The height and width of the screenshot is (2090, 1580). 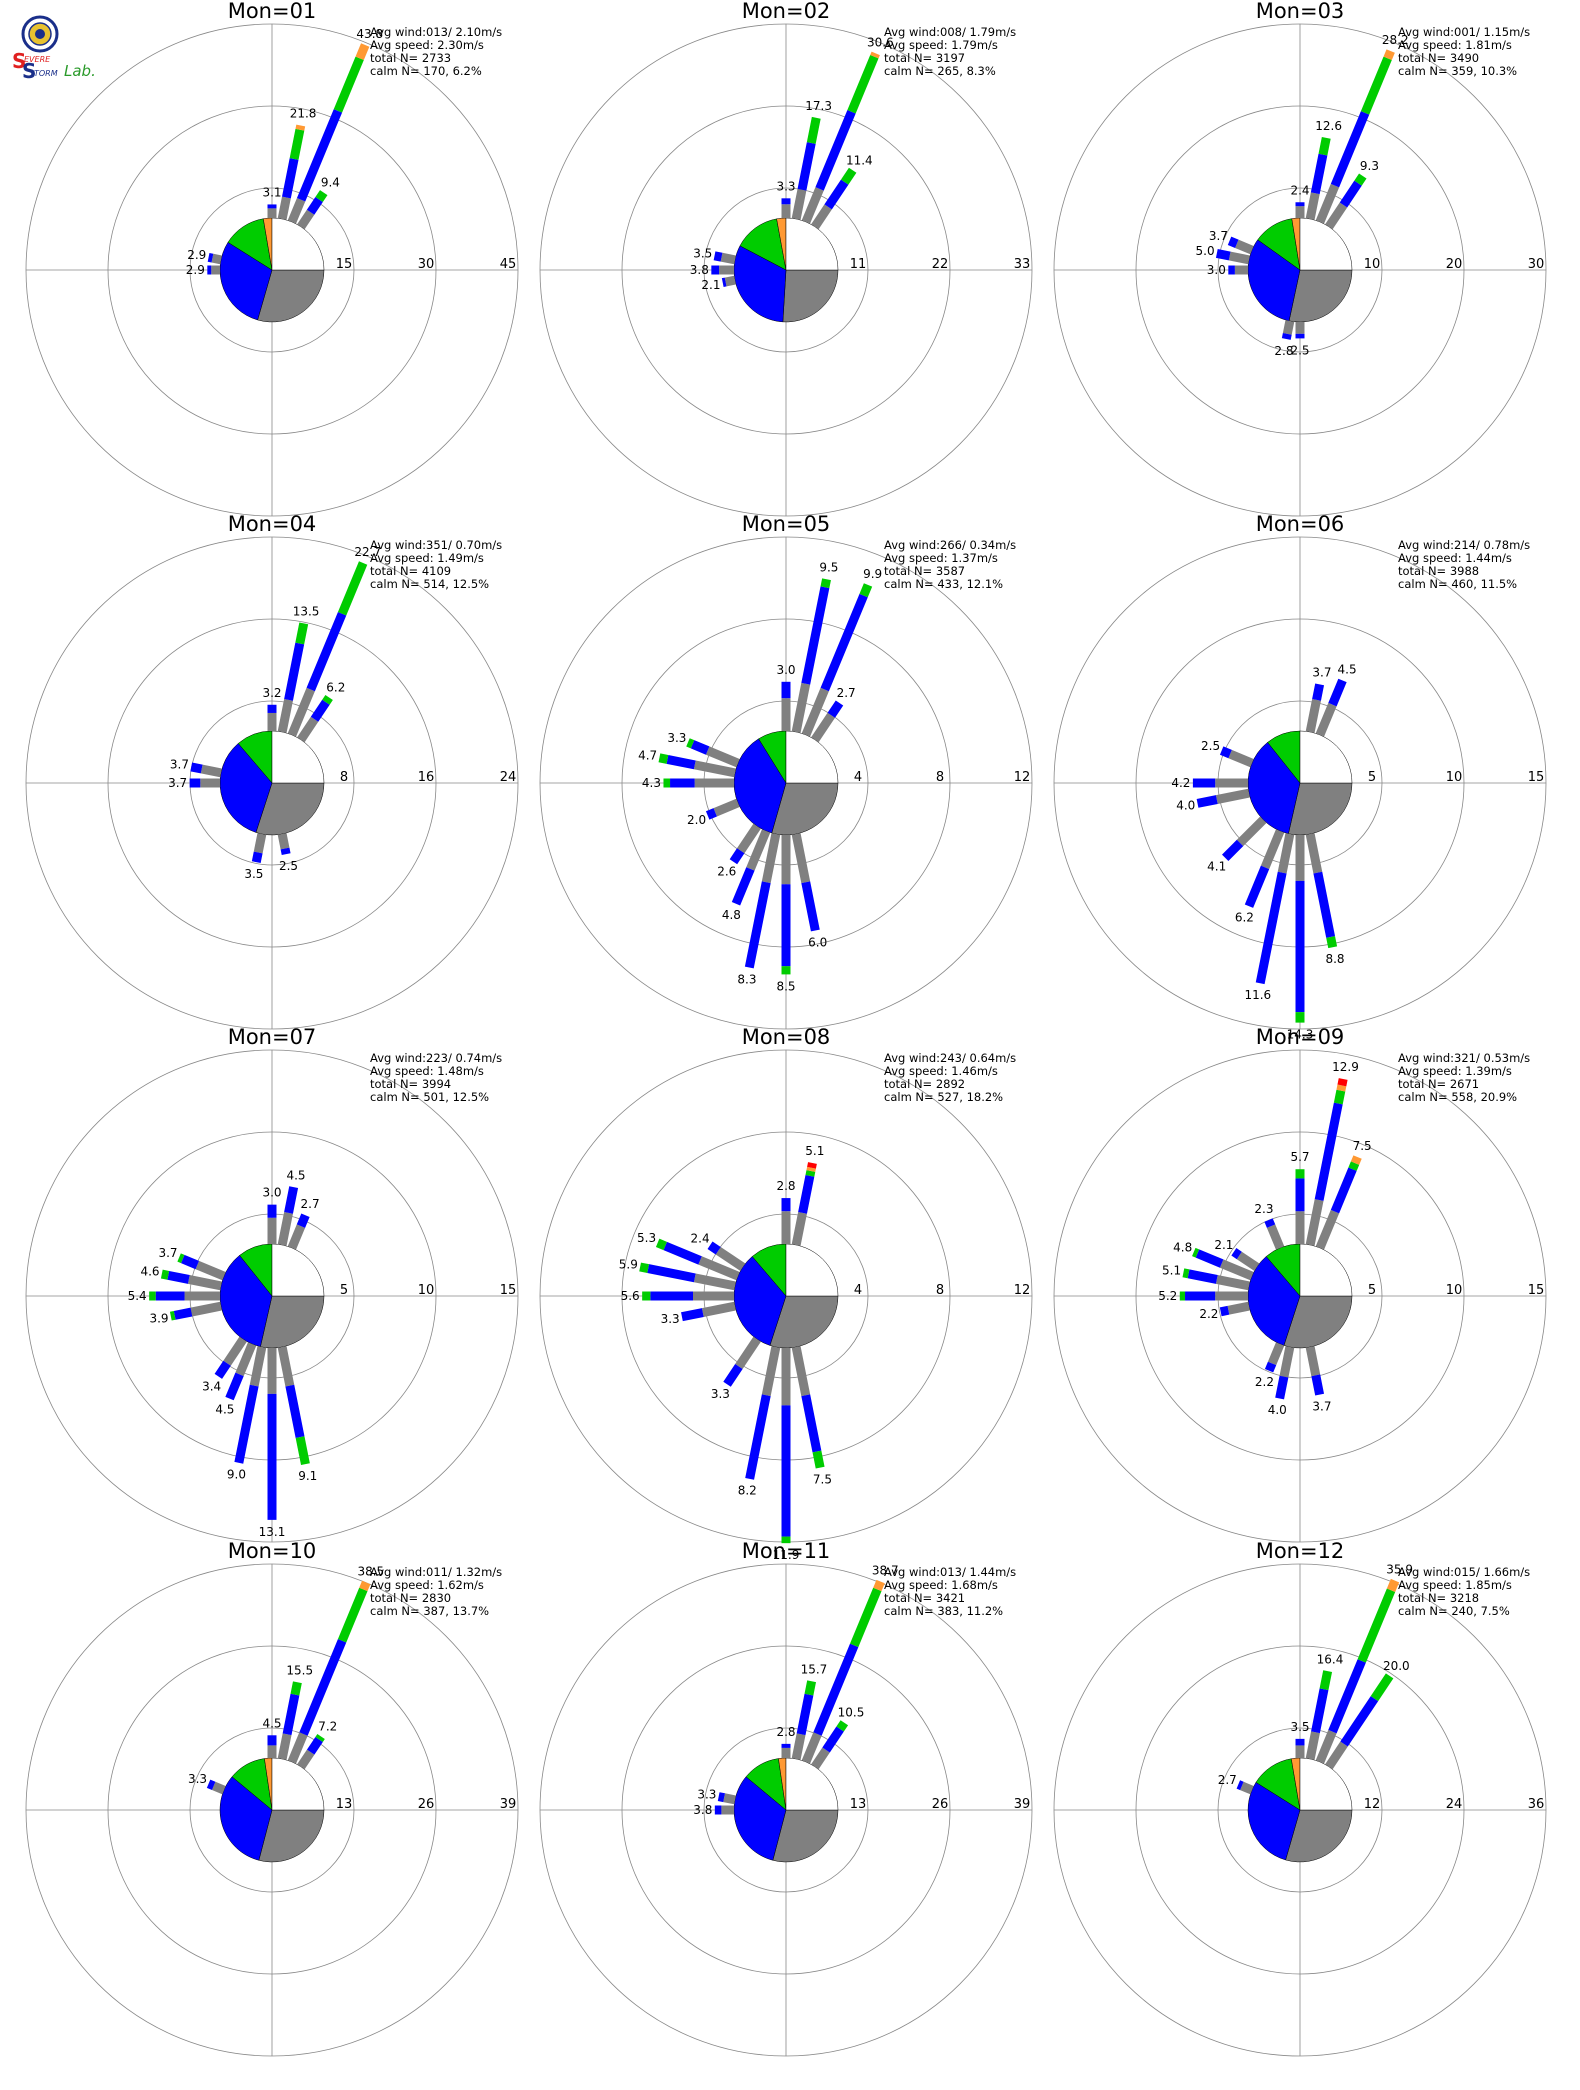 I want to click on petal-label: 2.9, so click(x=195, y=270).